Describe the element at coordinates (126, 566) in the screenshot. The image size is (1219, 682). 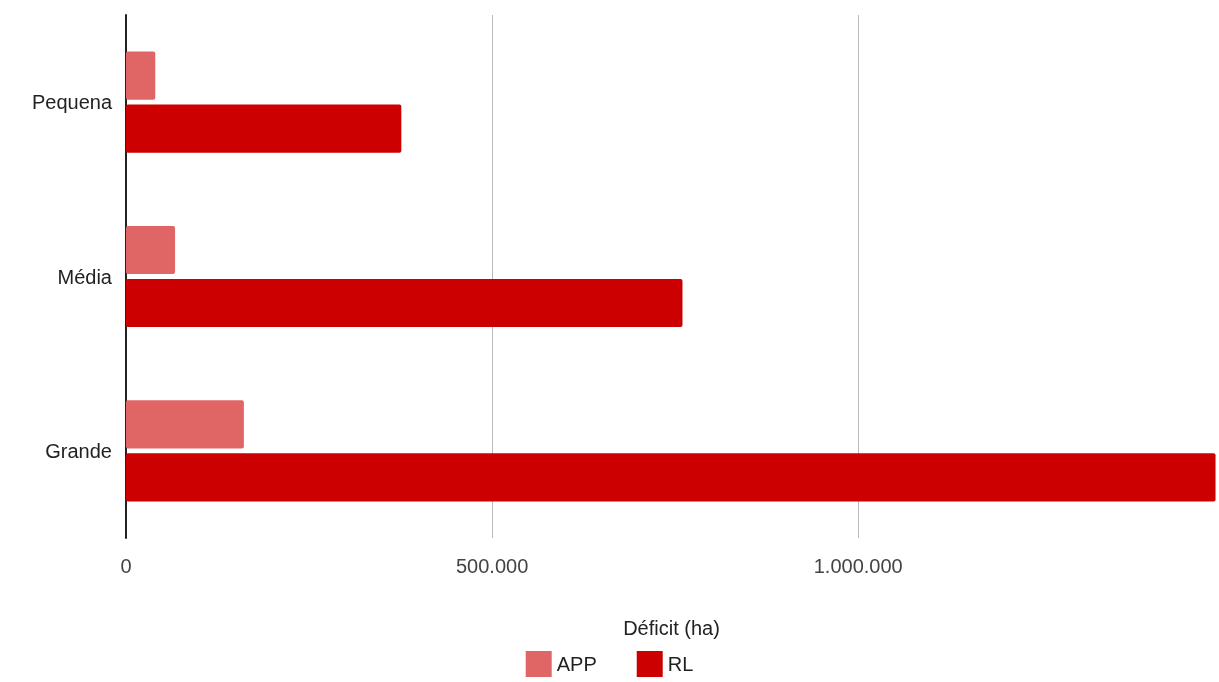
I see `x-tick-label: 0` at that location.